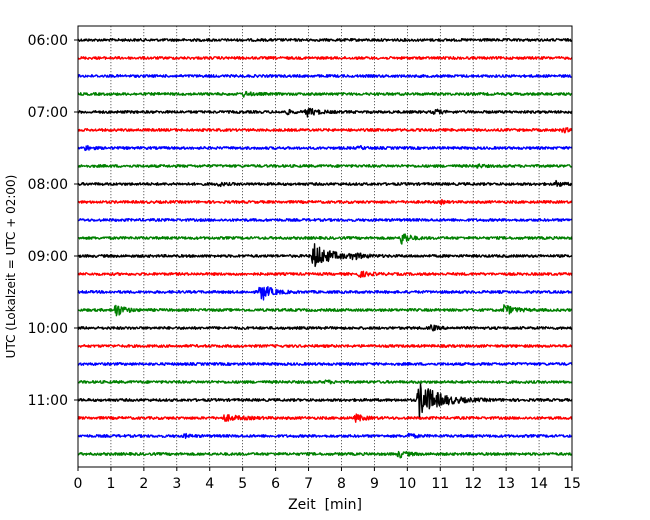 The width and height of the screenshot is (650, 520). Describe the element at coordinates (209, 484) in the screenshot. I see `x-tick-label: 4` at that location.